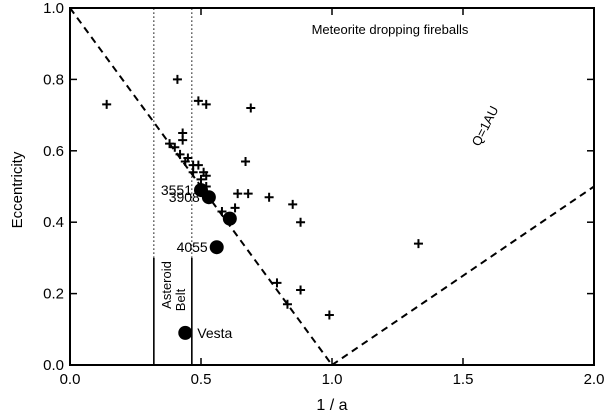 The width and height of the screenshot is (604, 415). Describe the element at coordinates (53, 294) in the screenshot. I see `y-tick-label: 0.2` at that location.